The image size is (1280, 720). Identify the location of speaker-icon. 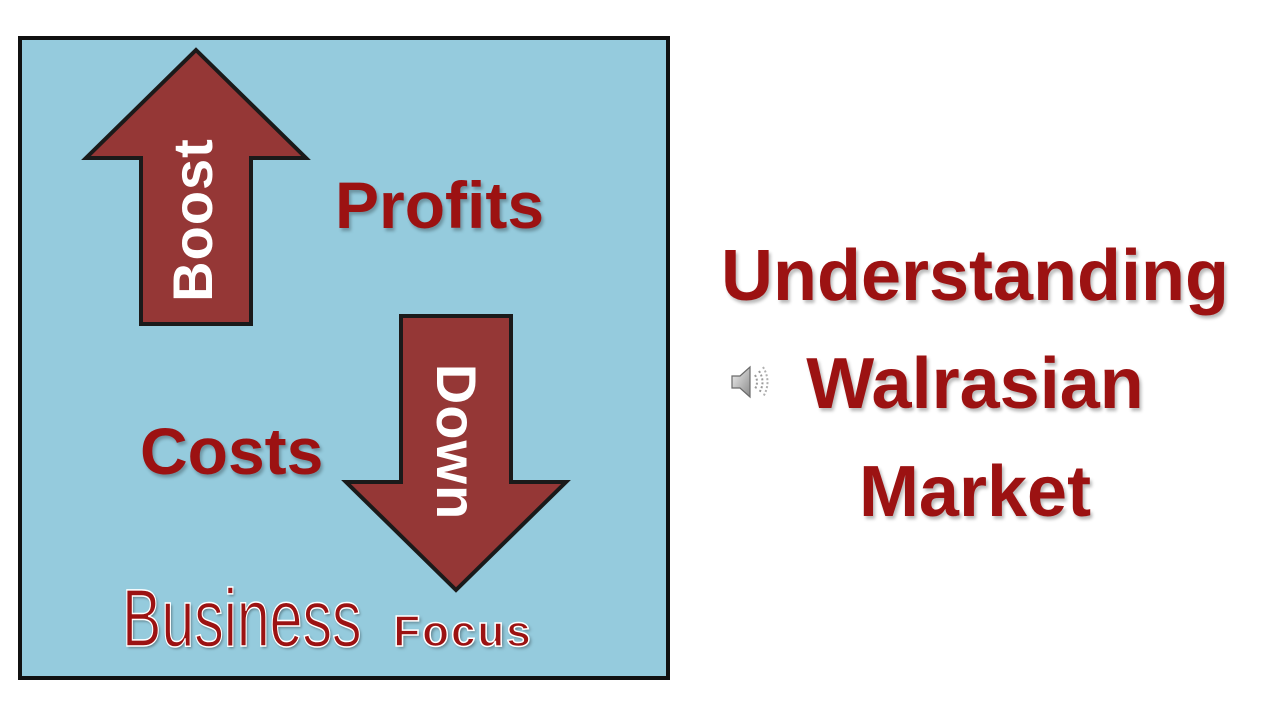
(750, 382).